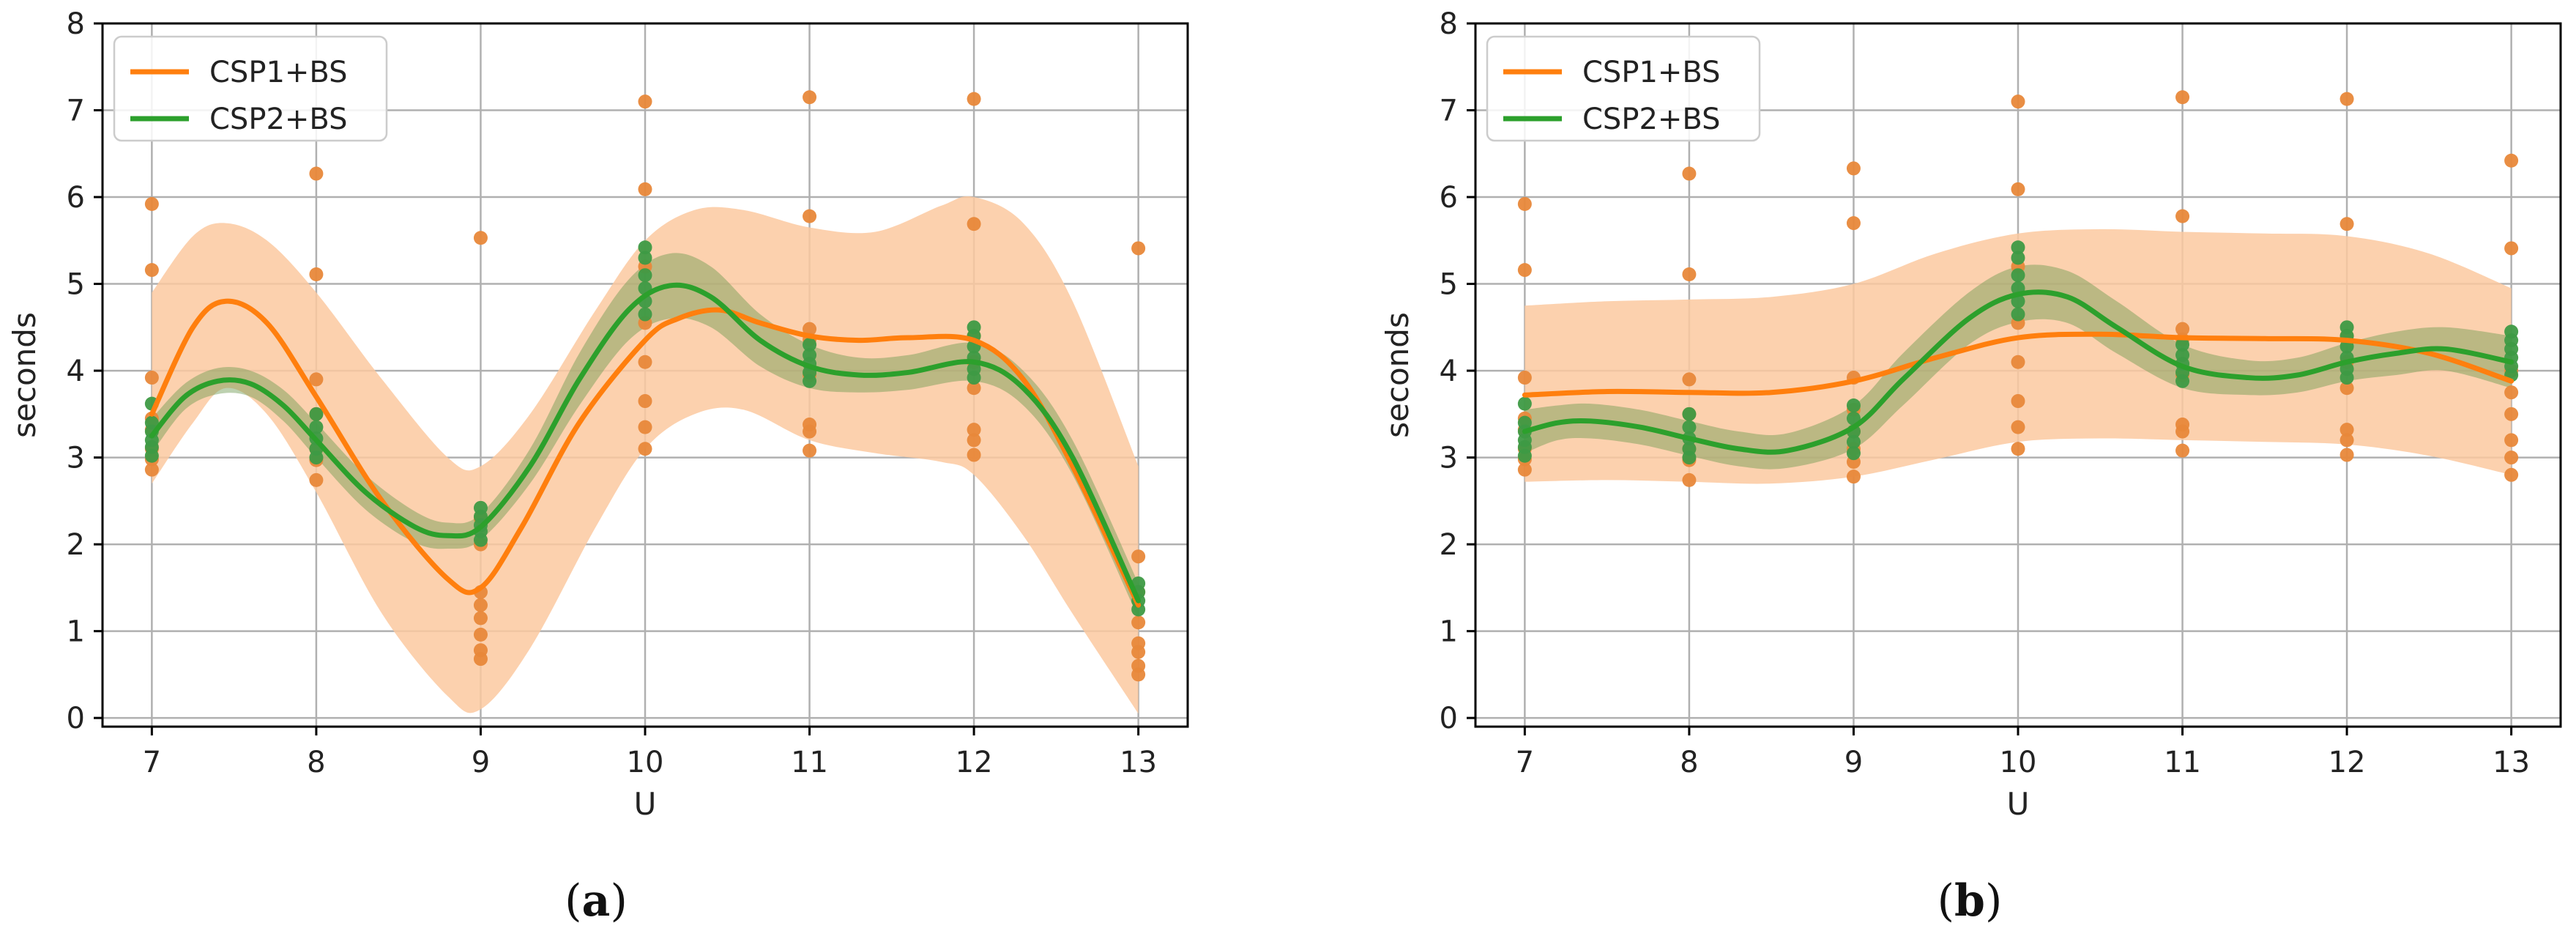 This screenshot has width=2576, height=942. Describe the element at coordinates (1397, 375) in the screenshot. I see `y-axis-label: seconds` at that location.